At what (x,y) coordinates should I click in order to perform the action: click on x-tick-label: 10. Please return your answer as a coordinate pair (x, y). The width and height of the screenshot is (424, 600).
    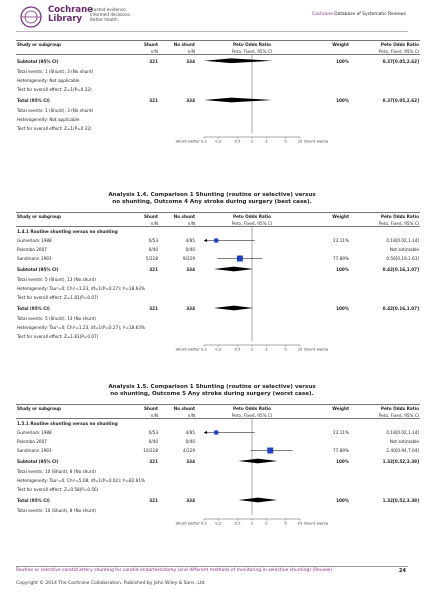
    Looking at the image, I should click on (300, 141).